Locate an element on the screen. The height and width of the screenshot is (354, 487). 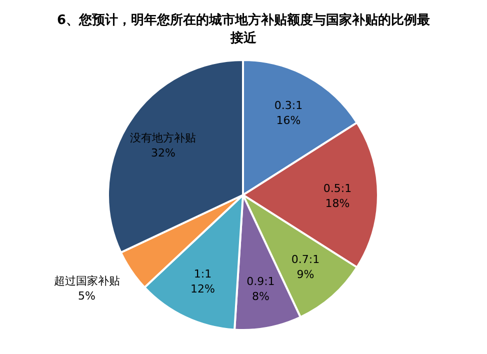
data-label: 9% is located at coordinates (305, 274).